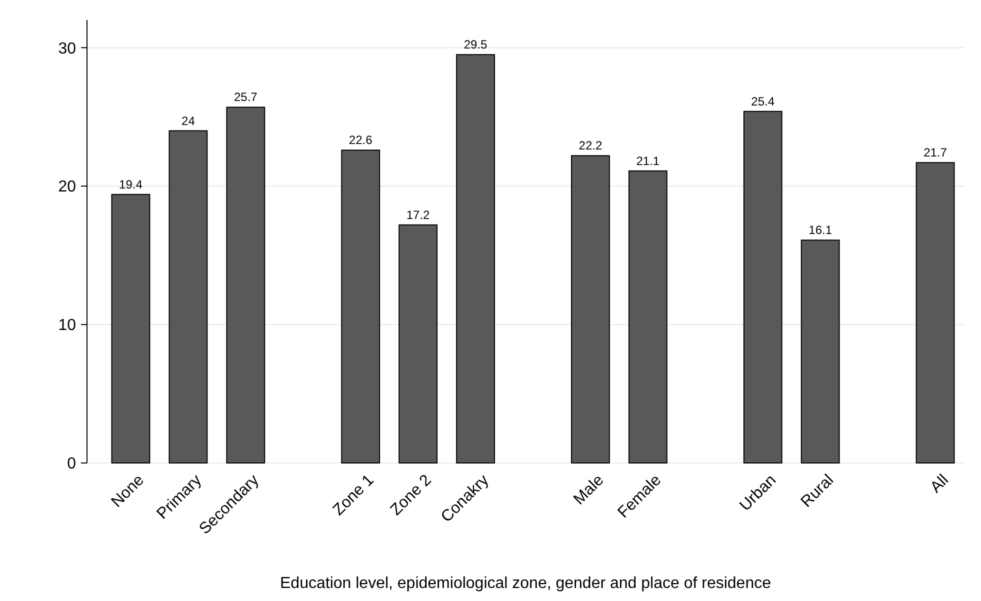 The image size is (981, 601). I want to click on data-label: 22.2, so click(590, 145).